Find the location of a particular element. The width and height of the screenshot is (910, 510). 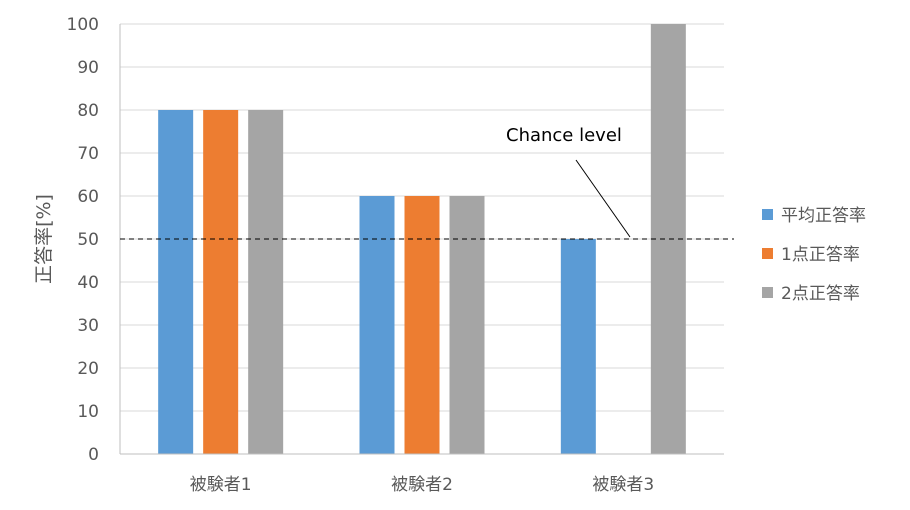

legend: 平均正答率 1点正答率 2点正答率 is located at coordinates (814, 255).